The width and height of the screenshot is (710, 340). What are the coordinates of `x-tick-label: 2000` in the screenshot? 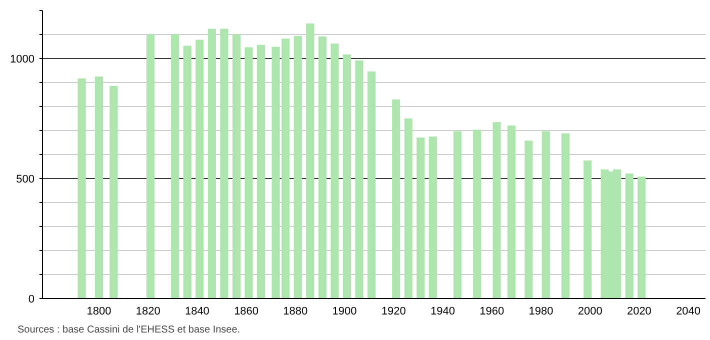 It's located at (590, 312).